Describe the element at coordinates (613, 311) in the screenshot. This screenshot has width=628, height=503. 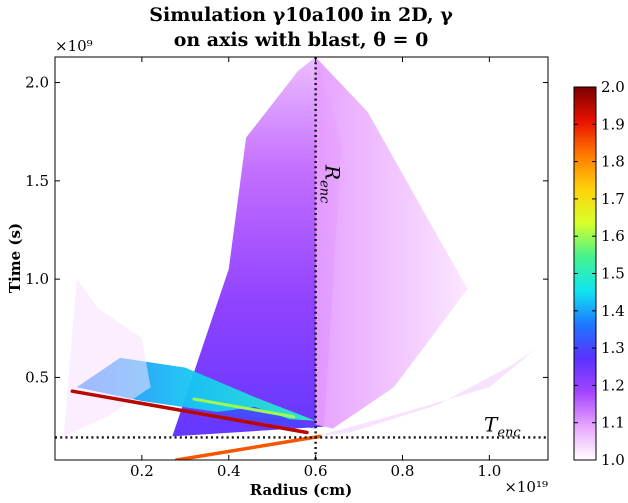
I see `colorbar-tick-label: 1.4` at that location.